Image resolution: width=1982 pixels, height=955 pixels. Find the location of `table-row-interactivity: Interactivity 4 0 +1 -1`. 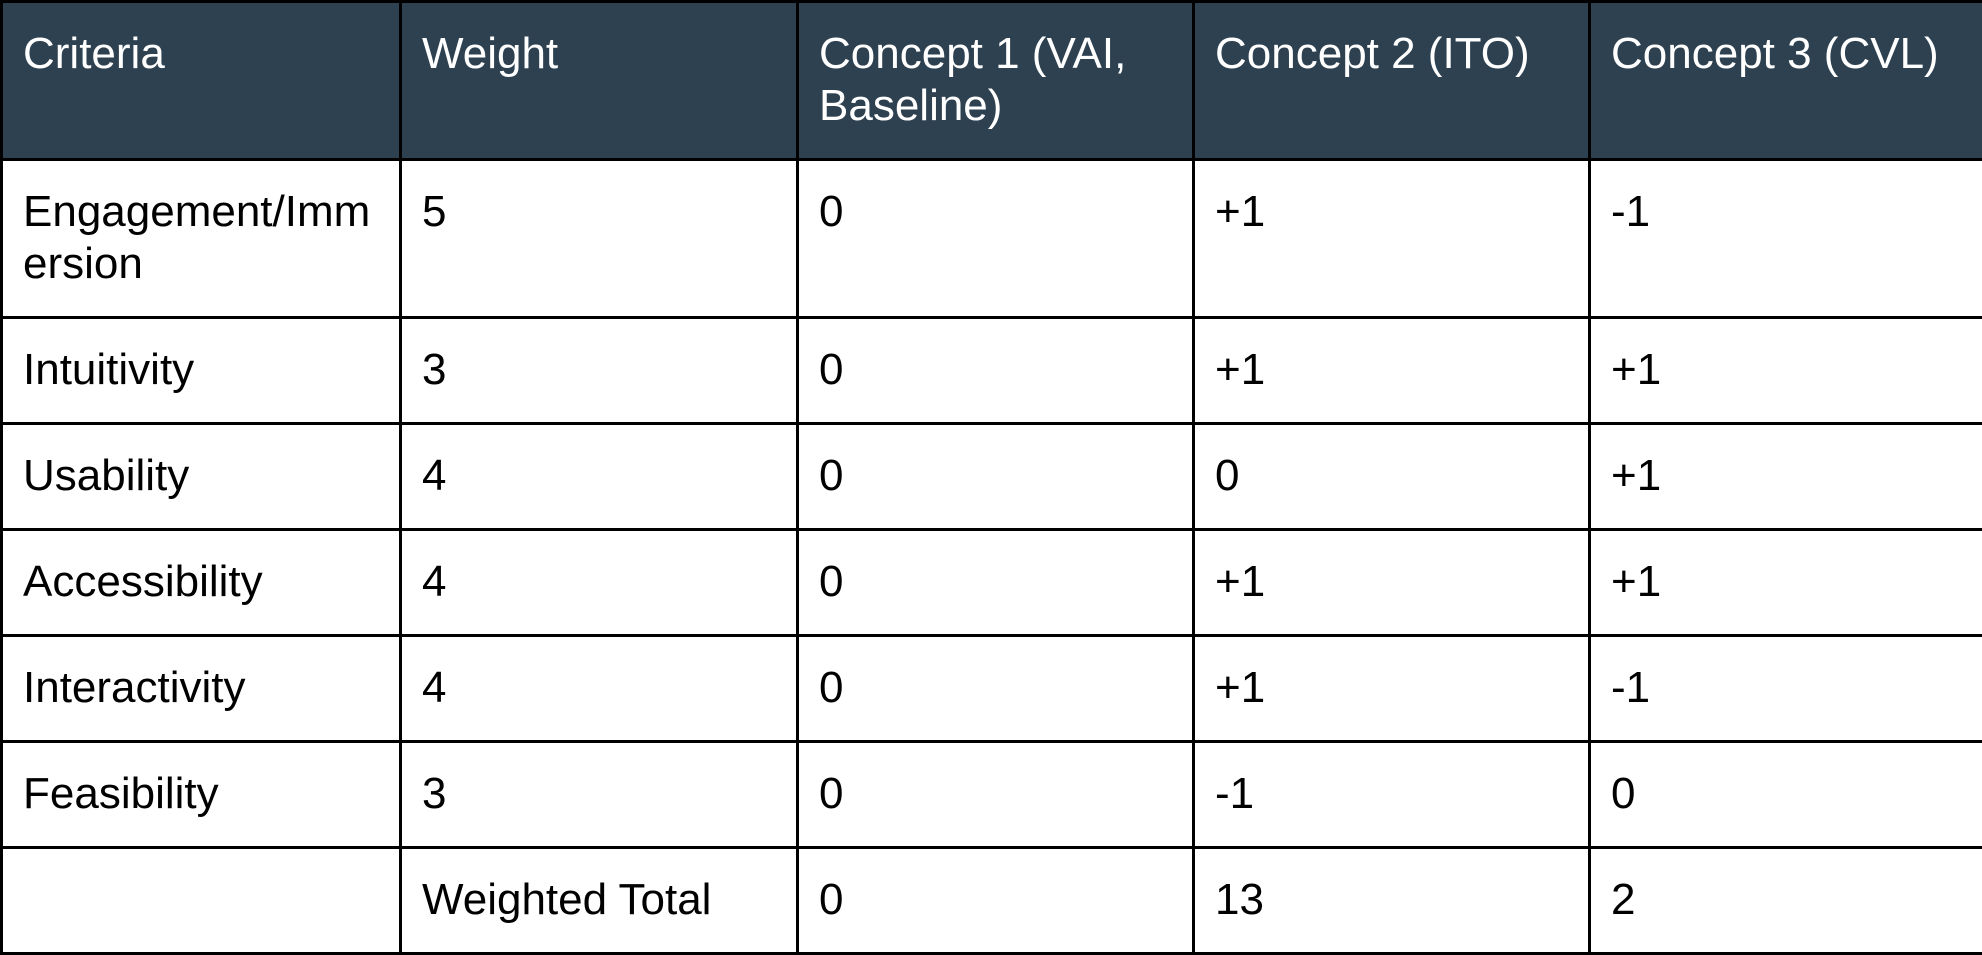

table-row-interactivity: Interactivity 4 0 +1 -1 is located at coordinates (992, 689).